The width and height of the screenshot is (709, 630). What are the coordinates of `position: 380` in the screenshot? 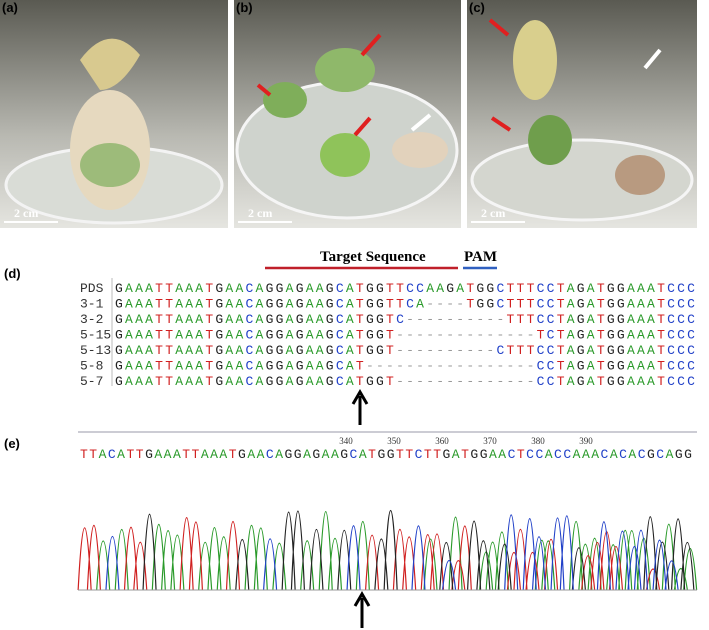 It's located at (538, 441).